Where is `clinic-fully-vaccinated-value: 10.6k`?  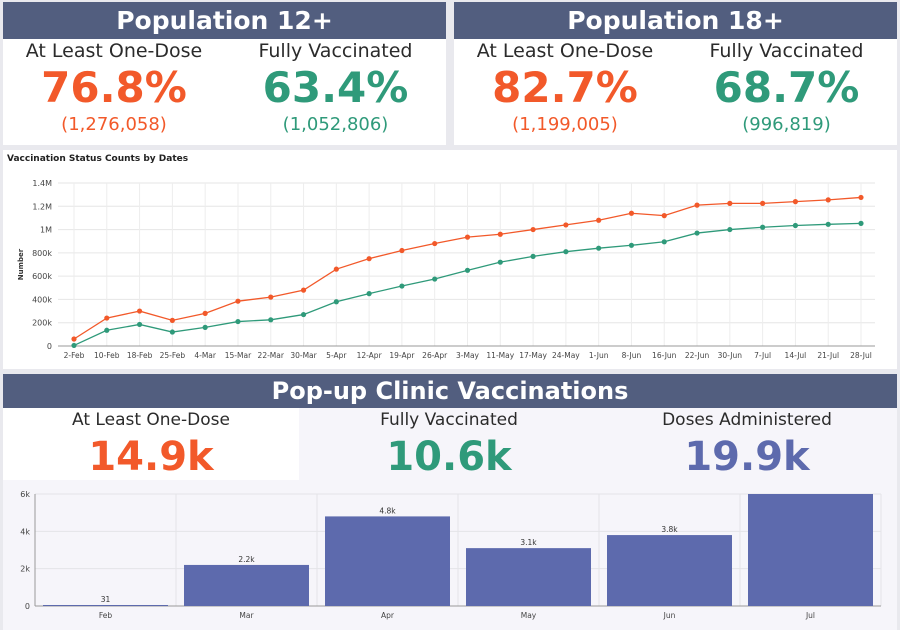
clinic-fully-vaccinated-value: 10.6k is located at coordinates (449, 457).